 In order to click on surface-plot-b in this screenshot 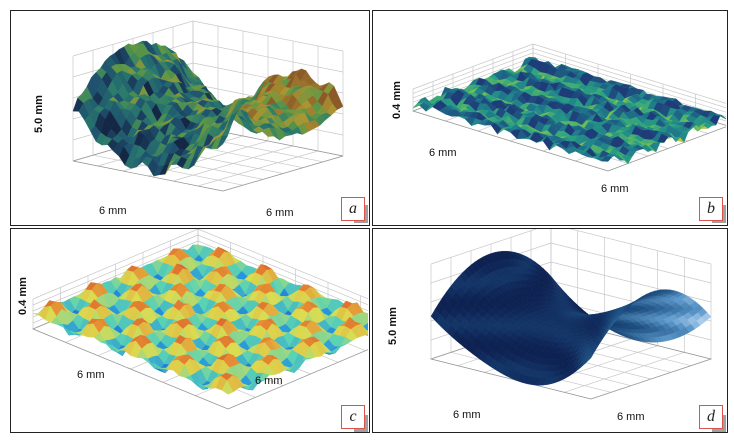, I will do `click(568, 107)`.